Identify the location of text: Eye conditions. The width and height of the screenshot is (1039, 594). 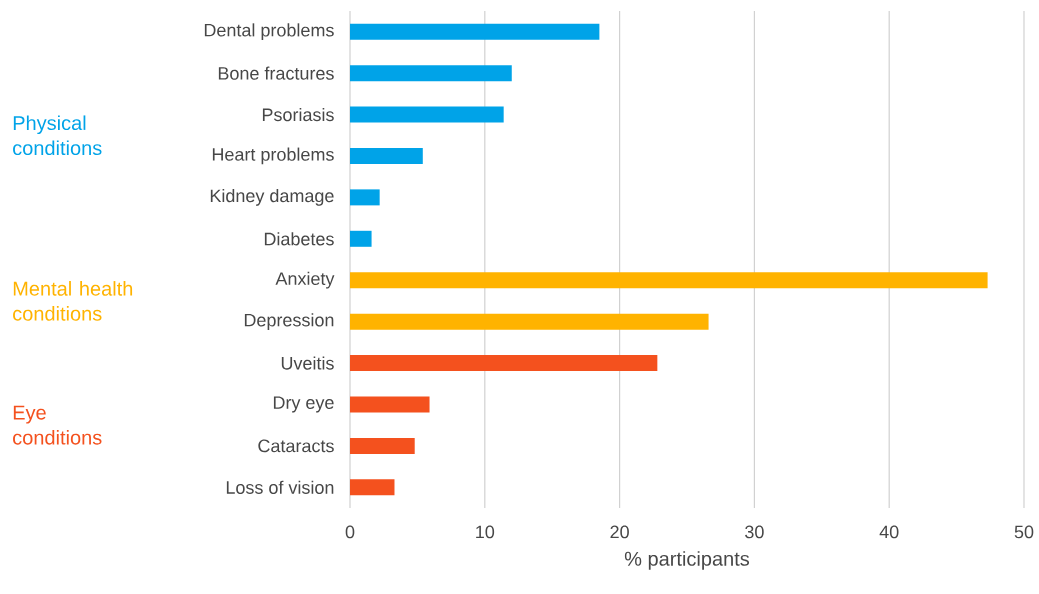
(57, 425).